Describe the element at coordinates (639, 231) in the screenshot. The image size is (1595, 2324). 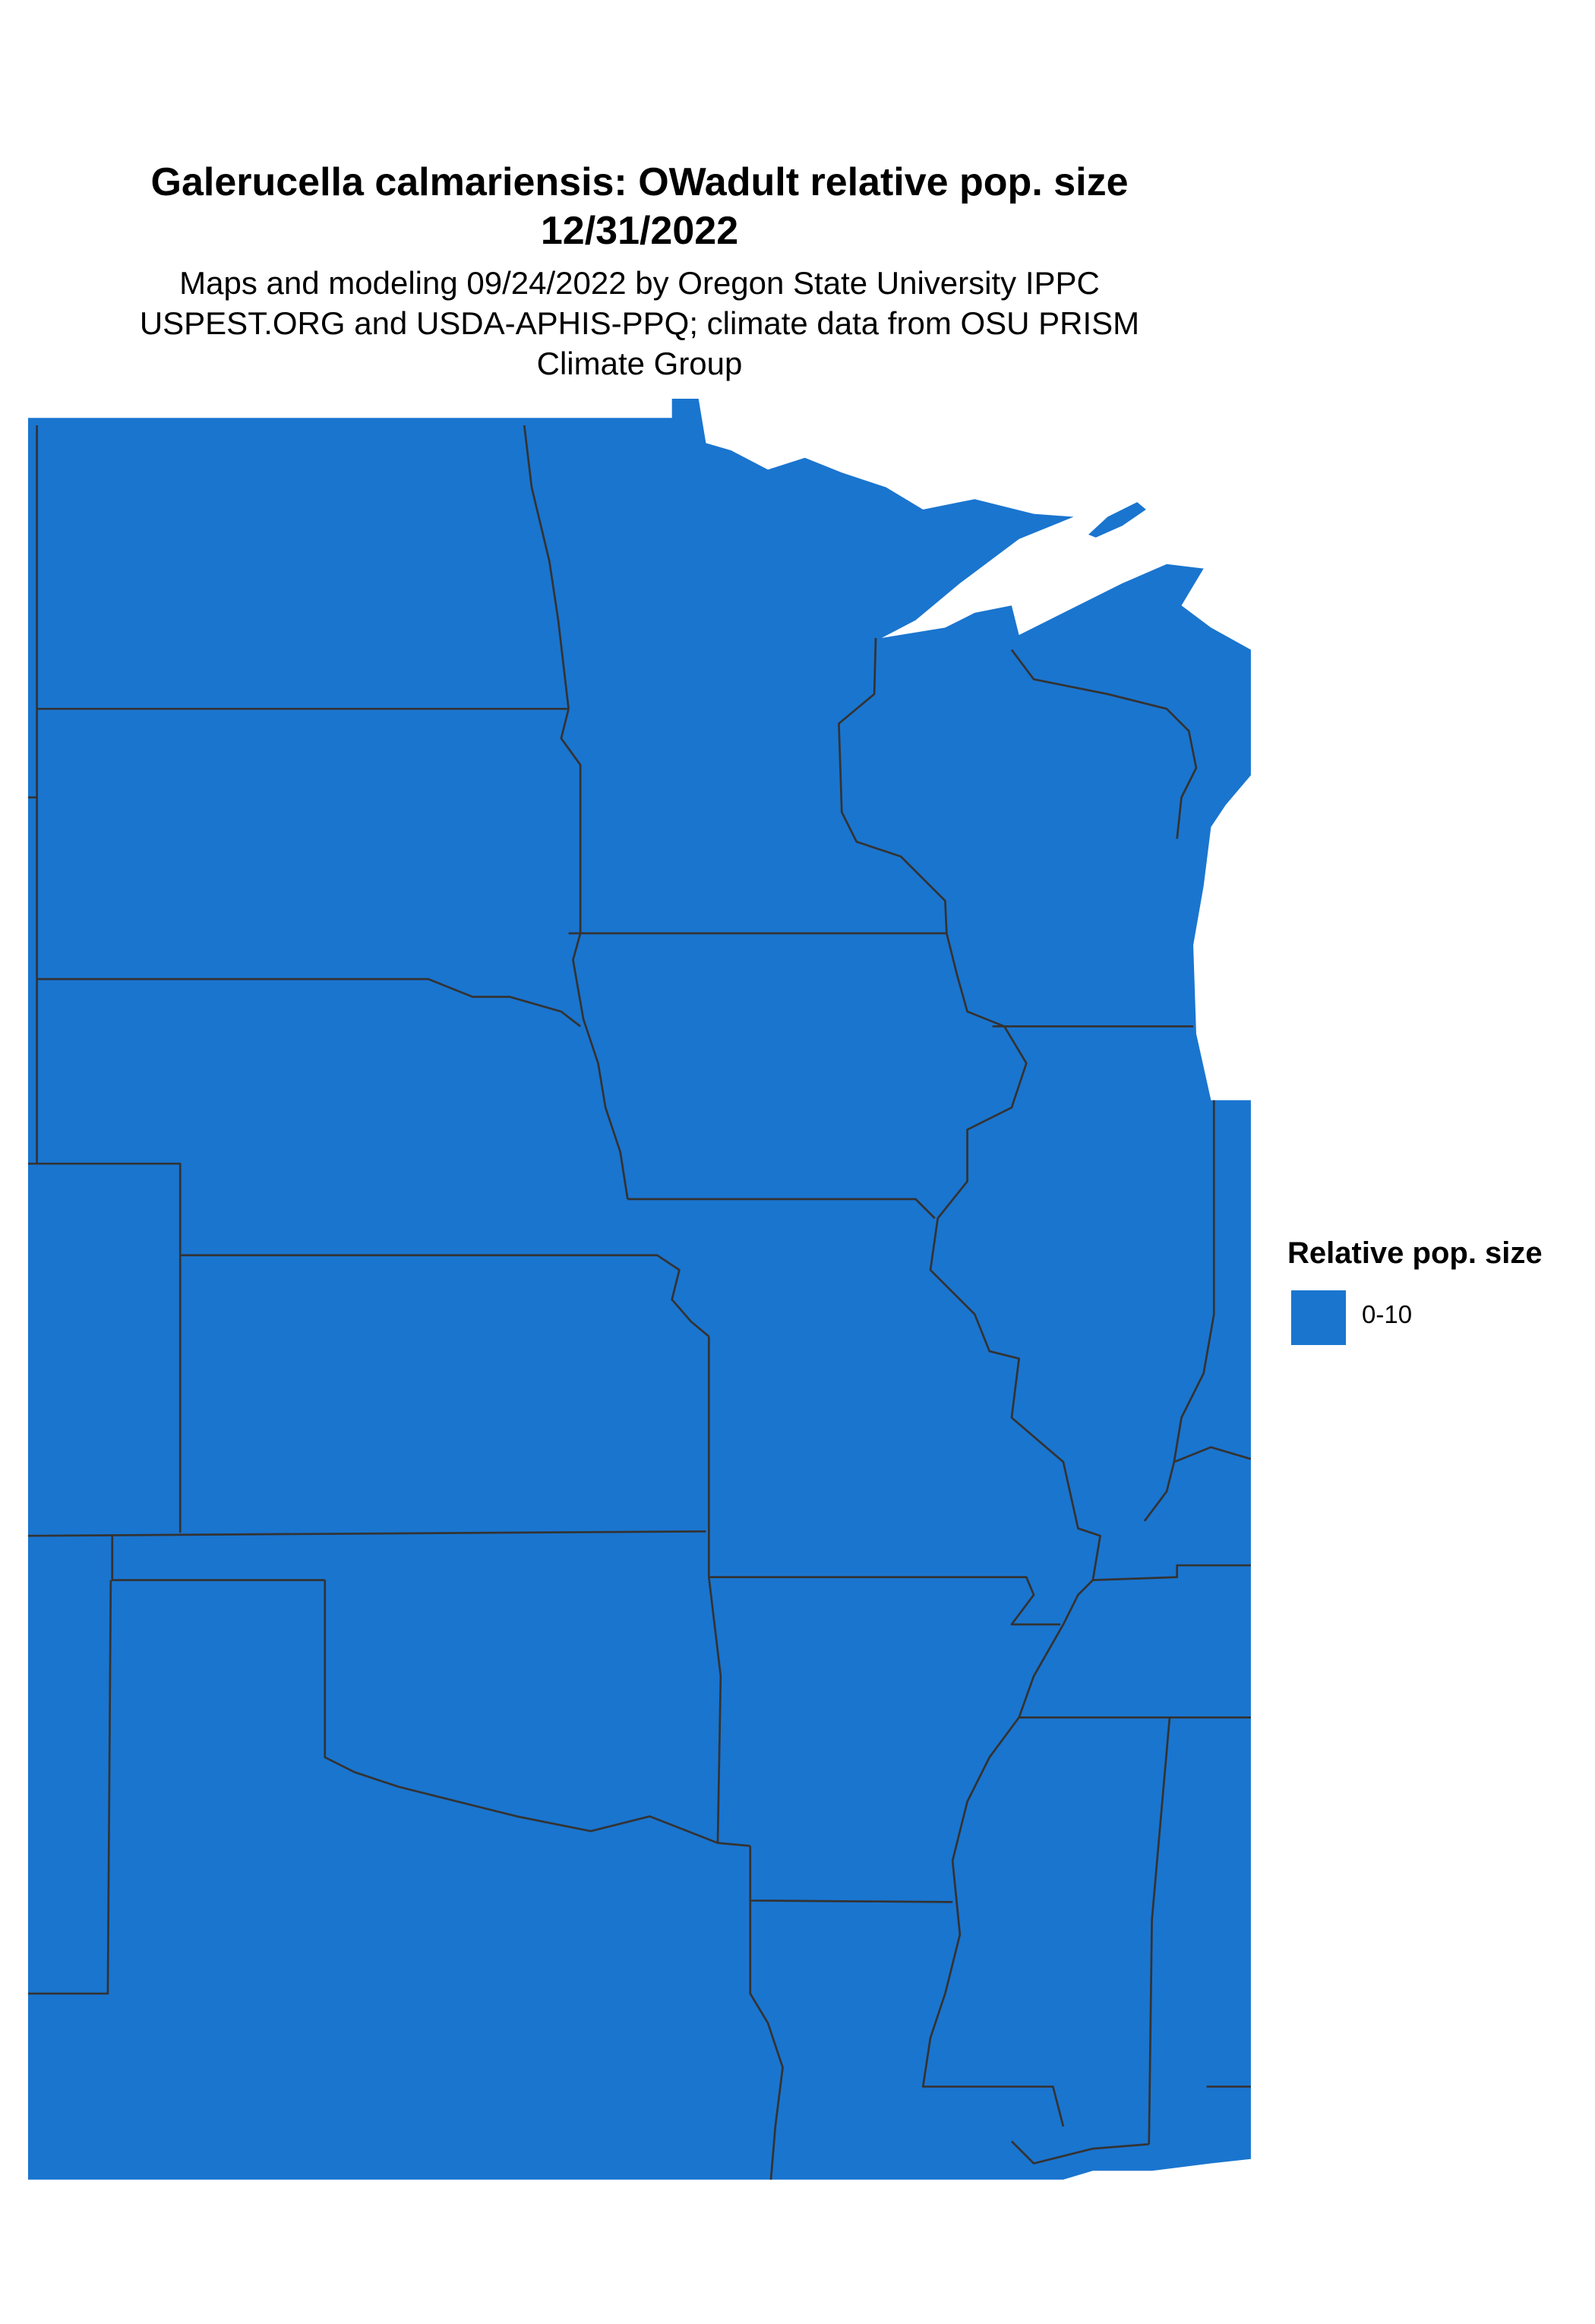
I see `map-date: 12/31/2022` at that location.